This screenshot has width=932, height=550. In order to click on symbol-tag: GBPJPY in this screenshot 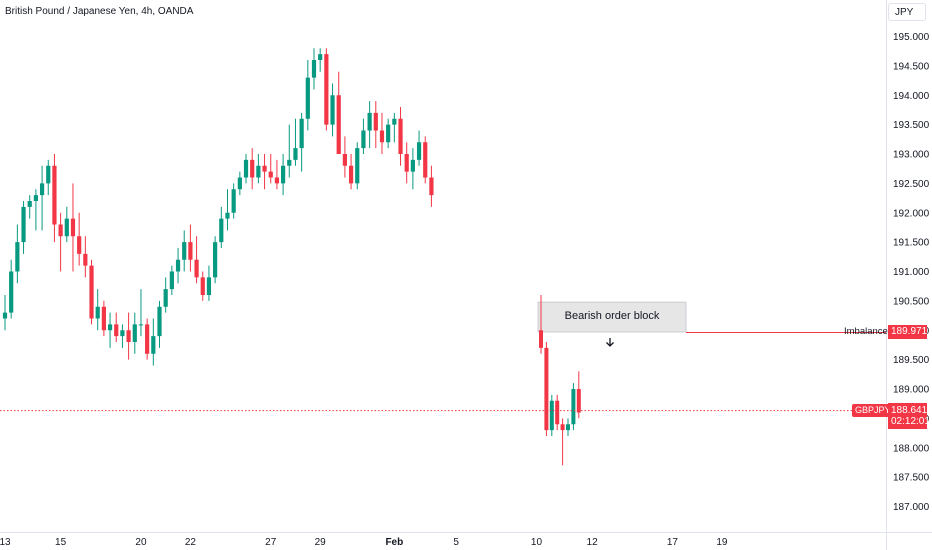, I will do `click(873, 411)`.